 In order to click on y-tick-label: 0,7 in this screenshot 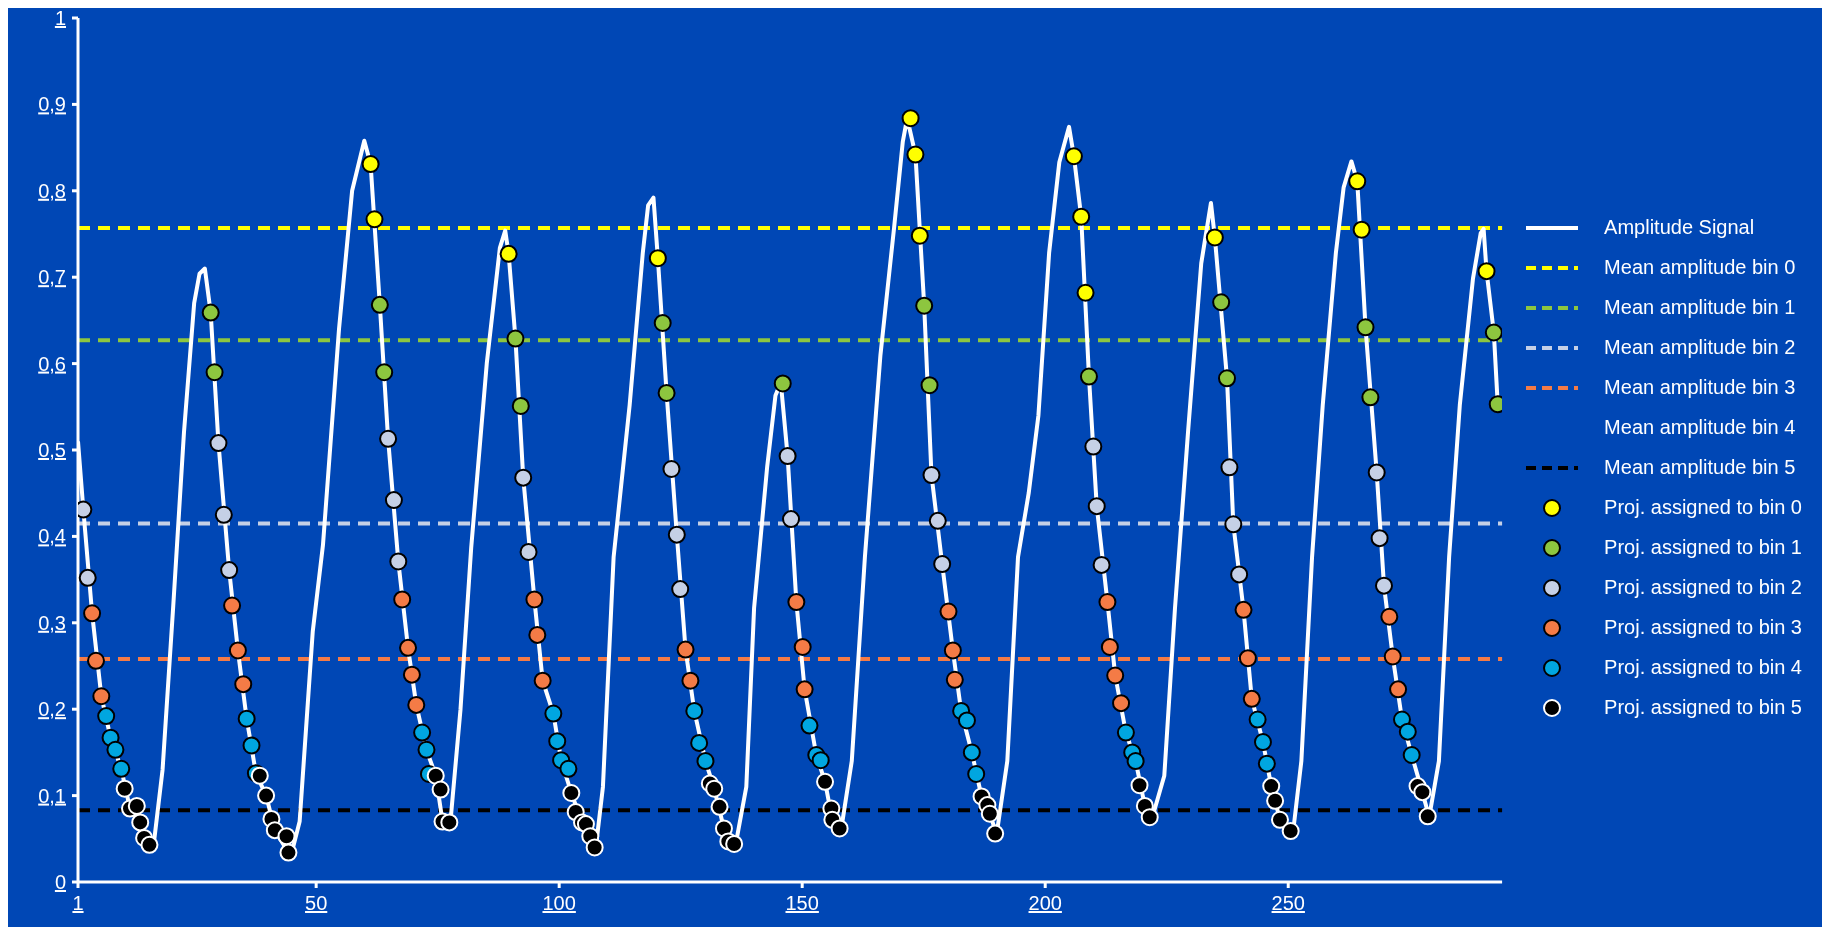, I will do `click(52, 277)`.